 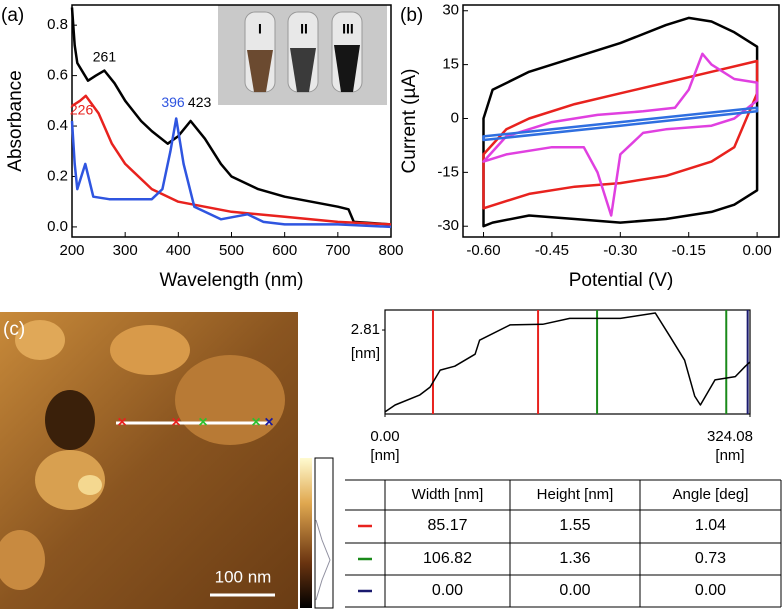 What do you see at coordinates (365, 353) in the screenshot?
I see `y-unit: [nm]` at bounding box center [365, 353].